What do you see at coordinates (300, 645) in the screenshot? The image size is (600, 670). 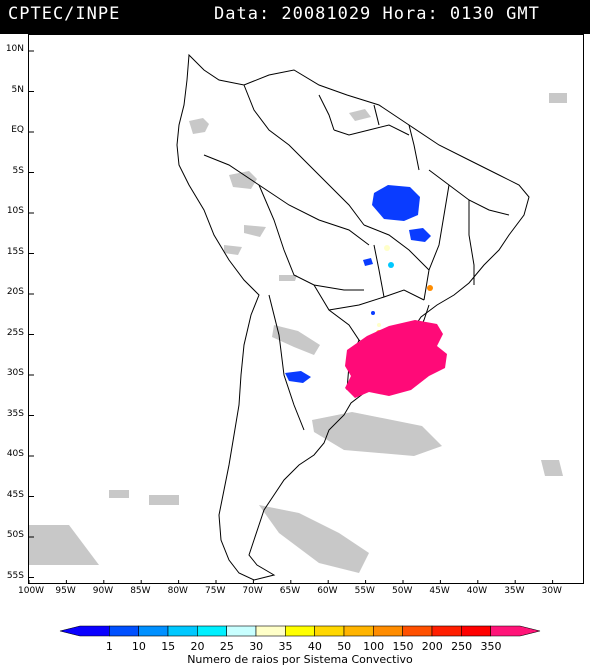 I see `colorbar: 1 10 15 20 25 30 35 40 50 100 150 200 250 350` at bounding box center [300, 645].